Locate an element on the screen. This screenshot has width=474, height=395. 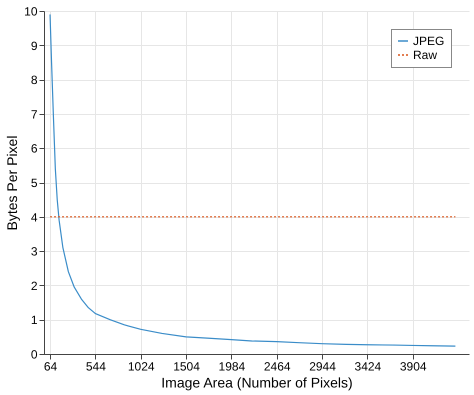
y-tick-label: 7 is located at coordinates (34, 114).